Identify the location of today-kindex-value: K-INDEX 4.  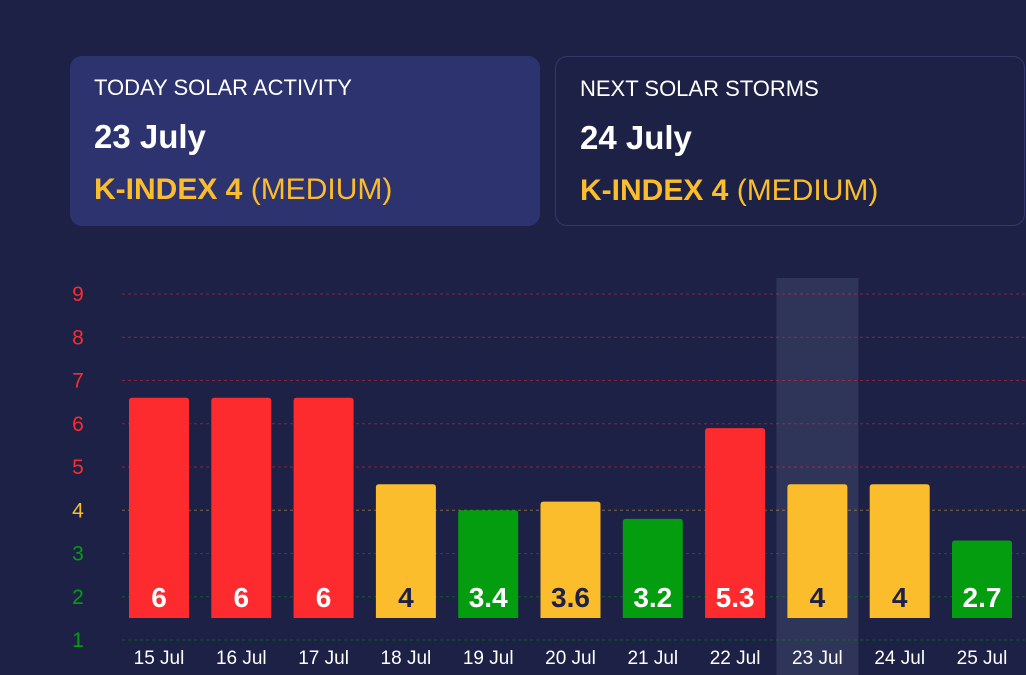
(168, 189).